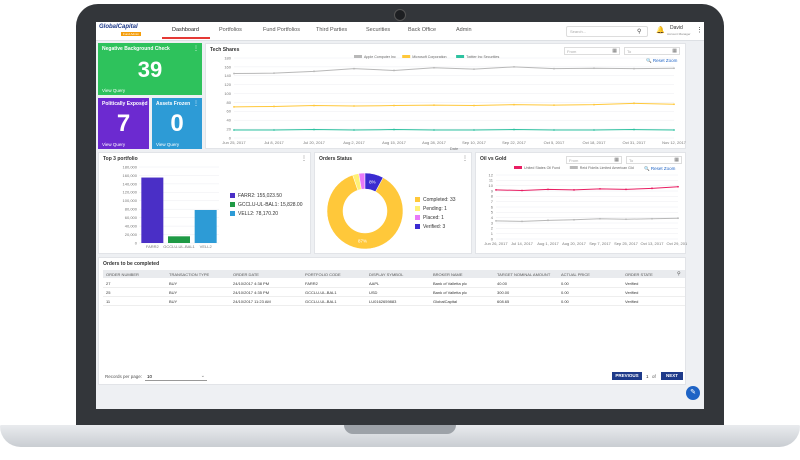  What do you see at coordinates (225, 50) in the screenshot?
I see `card-title: Tech Shares` at bounding box center [225, 50].